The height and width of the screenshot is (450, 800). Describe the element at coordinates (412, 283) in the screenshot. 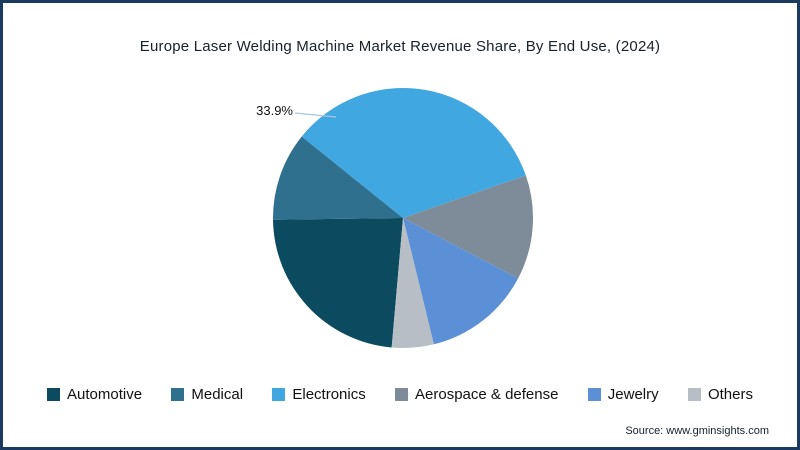

I see `pie-slice-others` at that location.